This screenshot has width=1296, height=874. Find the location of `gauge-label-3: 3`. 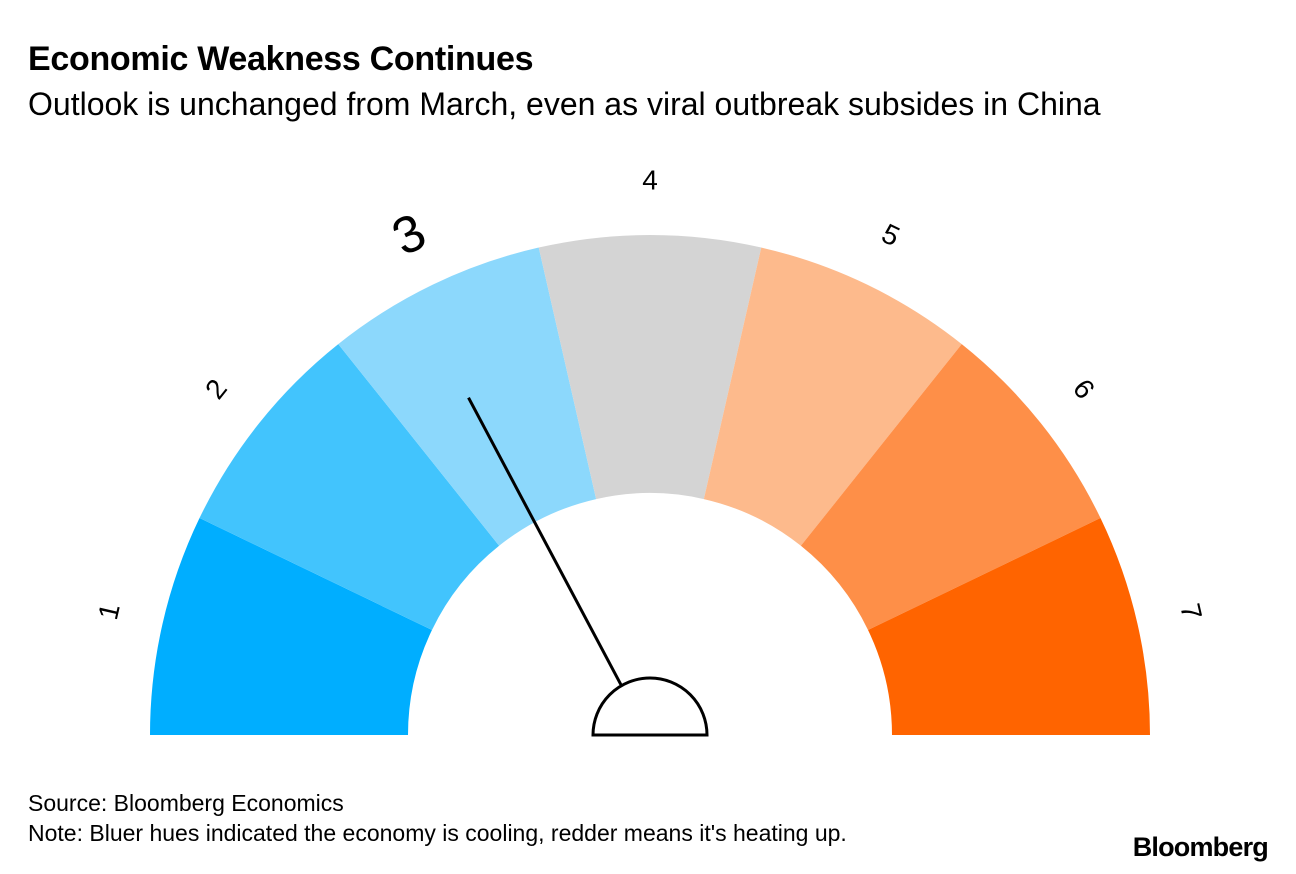

gauge-label-3: 3 is located at coordinates (409, 235).